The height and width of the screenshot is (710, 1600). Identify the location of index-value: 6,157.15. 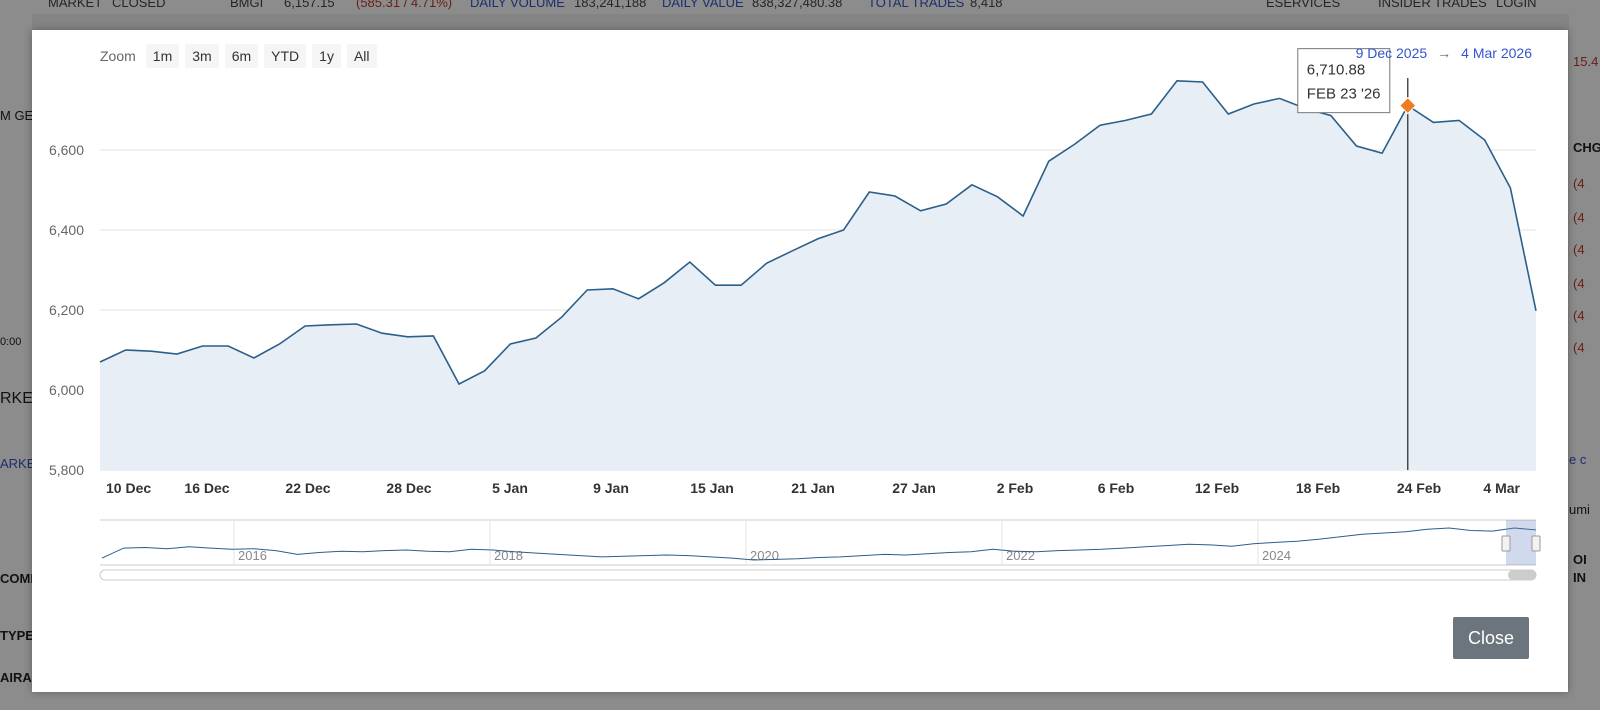
(309, 5).